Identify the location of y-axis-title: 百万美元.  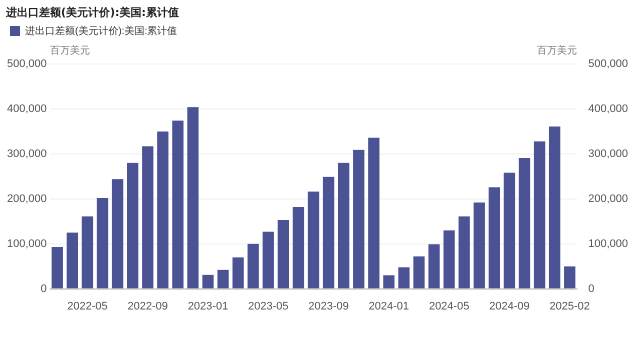
(70, 50).